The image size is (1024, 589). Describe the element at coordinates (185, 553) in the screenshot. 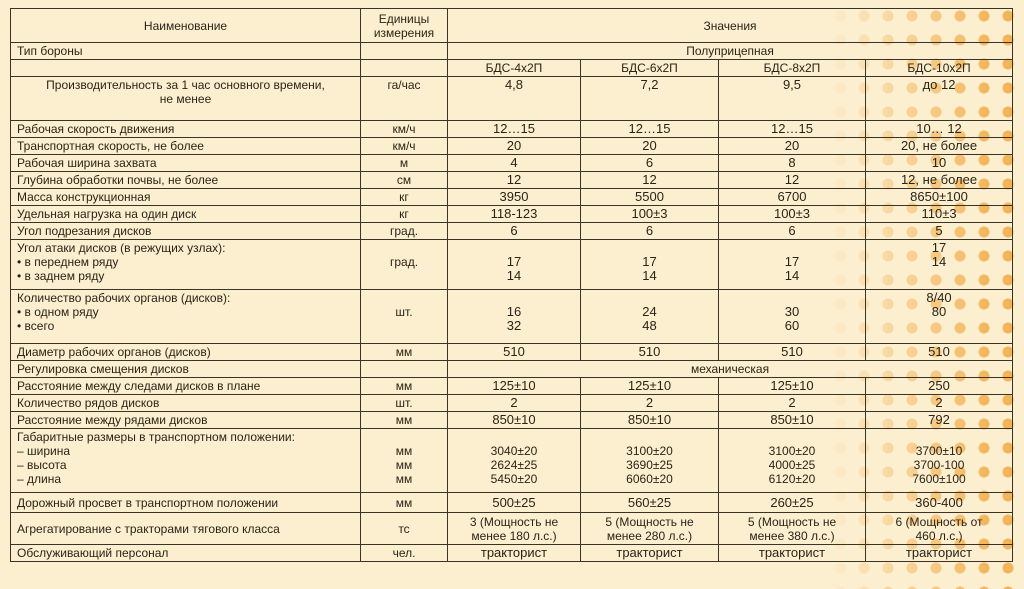

I see `row-name: Обслуживающий персонал` at that location.